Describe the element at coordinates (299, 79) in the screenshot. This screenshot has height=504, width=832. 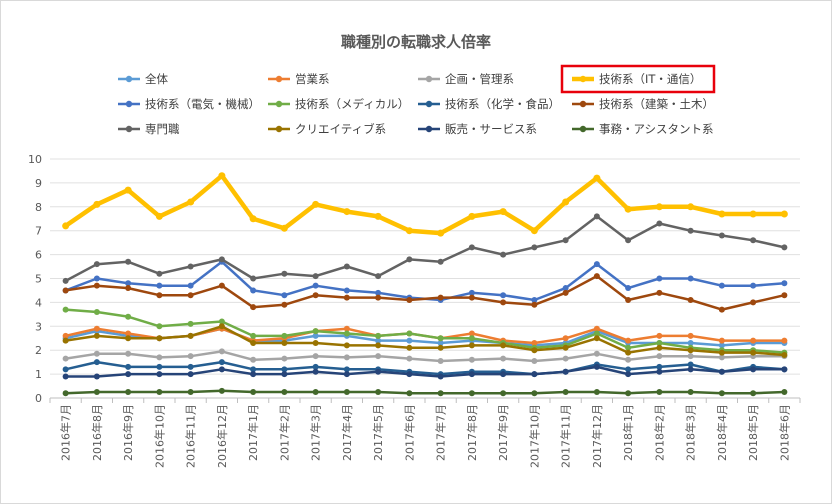
I see `legend-item: 営業系` at that location.